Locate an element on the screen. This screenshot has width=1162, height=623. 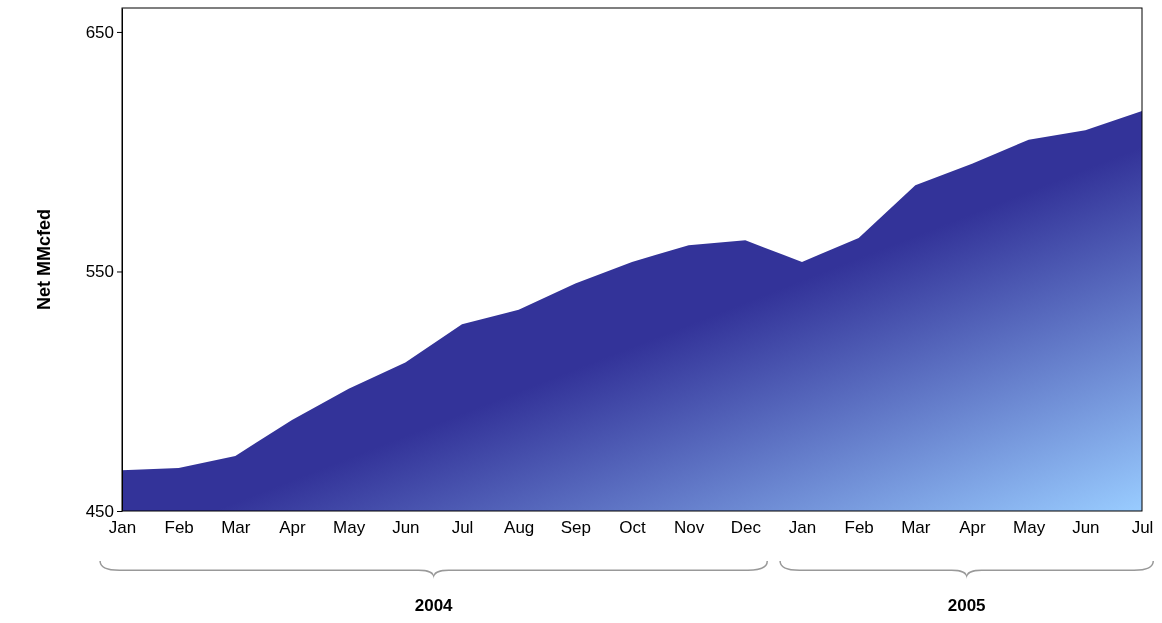
y-tick-label: 650 is located at coordinates (99, 32).